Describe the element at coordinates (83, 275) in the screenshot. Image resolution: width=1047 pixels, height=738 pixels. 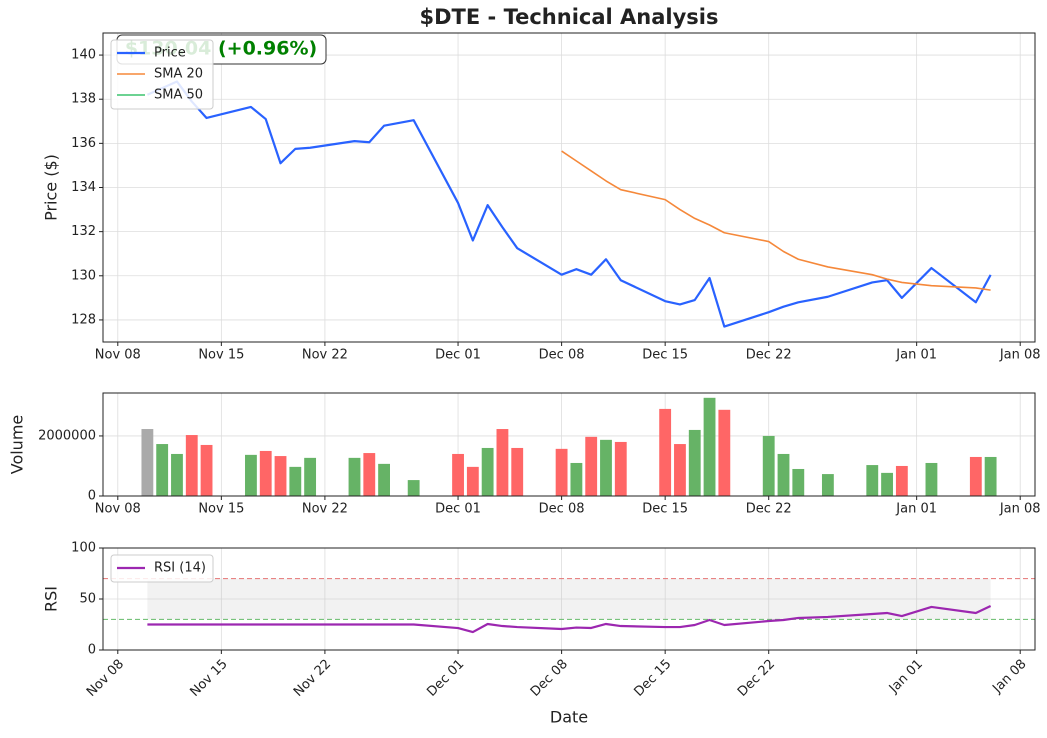
I see `y-tick-label: 130` at that location.